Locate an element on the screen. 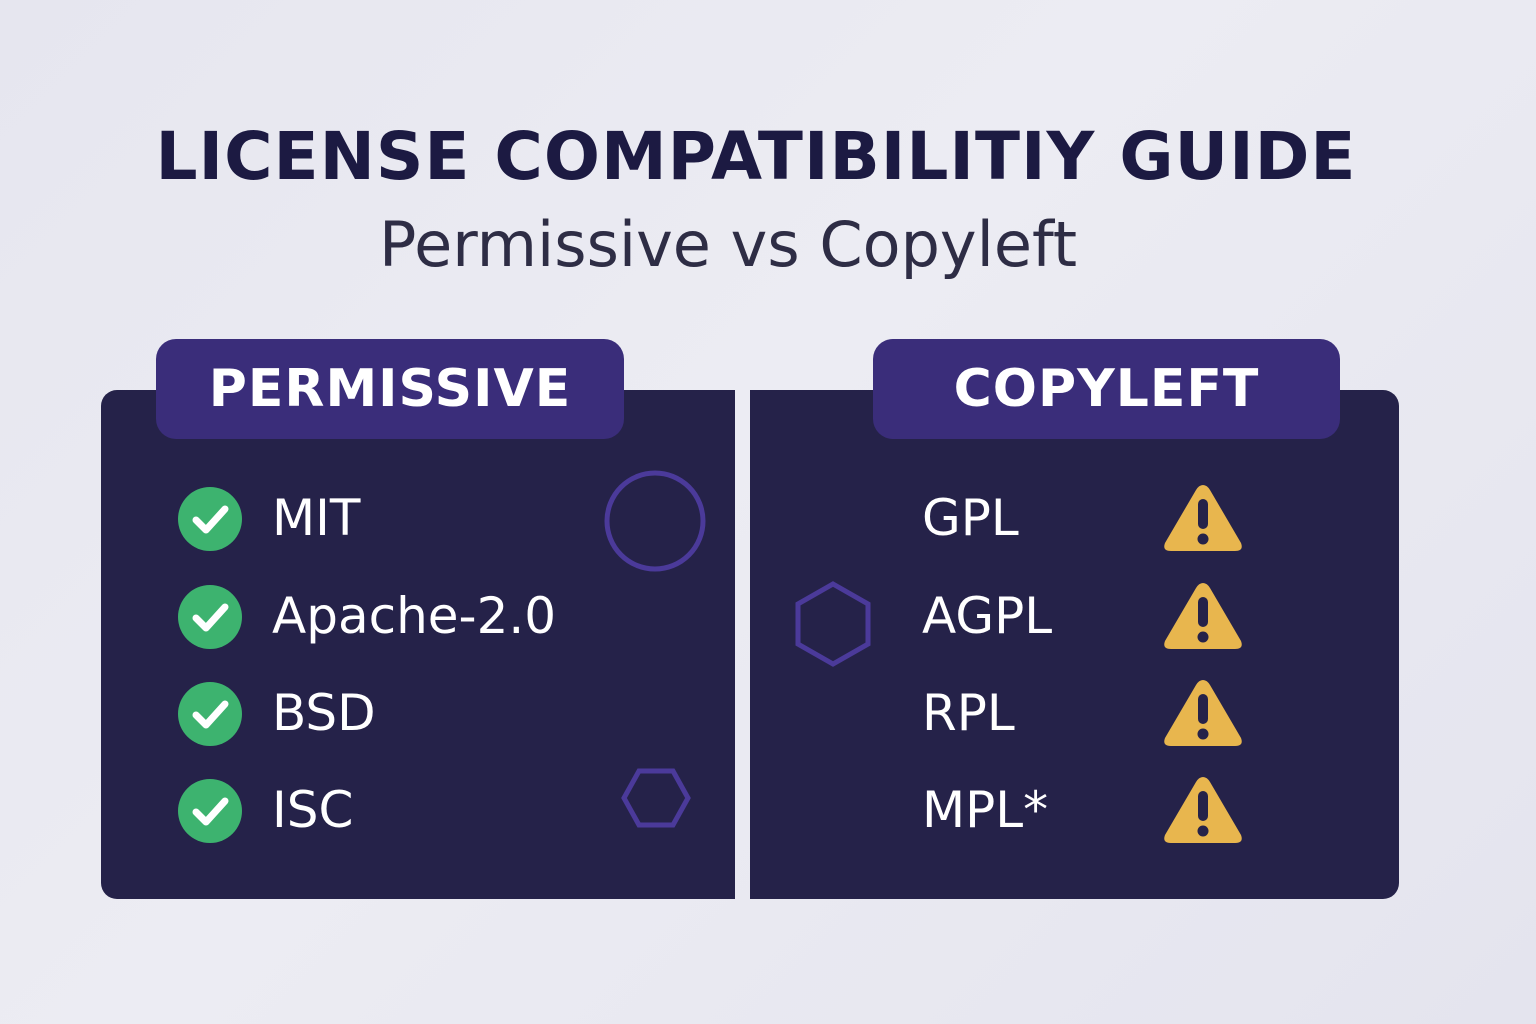 The height and width of the screenshot is (1024, 1536). page-subtitle: Permissive vs Copyleft is located at coordinates (728, 244).